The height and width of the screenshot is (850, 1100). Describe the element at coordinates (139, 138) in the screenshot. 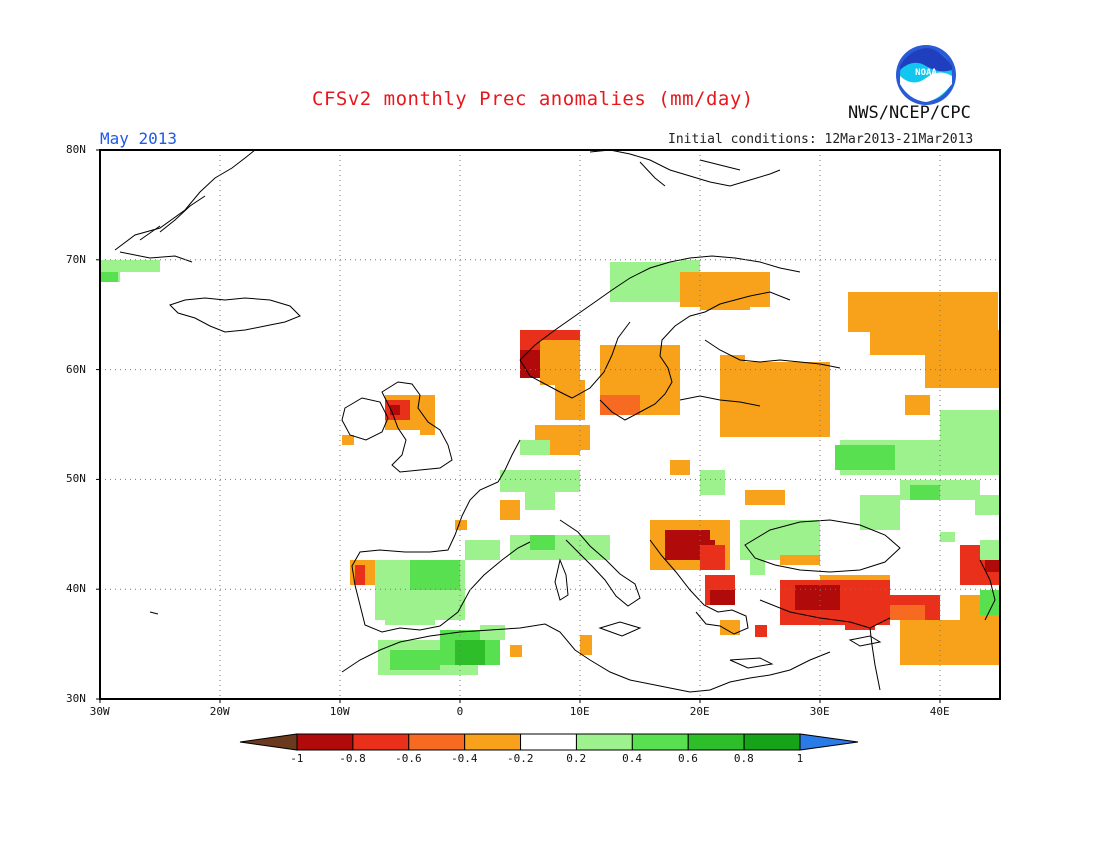

I see `forecast-month: May 2013` at that location.